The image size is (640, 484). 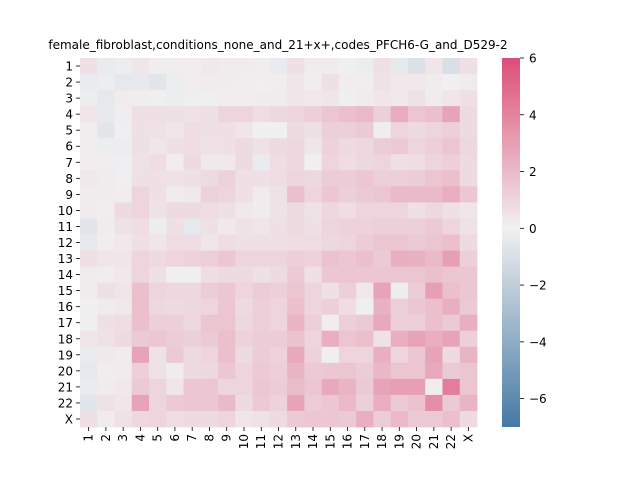 What do you see at coordinates (175, 438) in the screenshot?
I see `column-label: 6` at bounding box center [175, 438].